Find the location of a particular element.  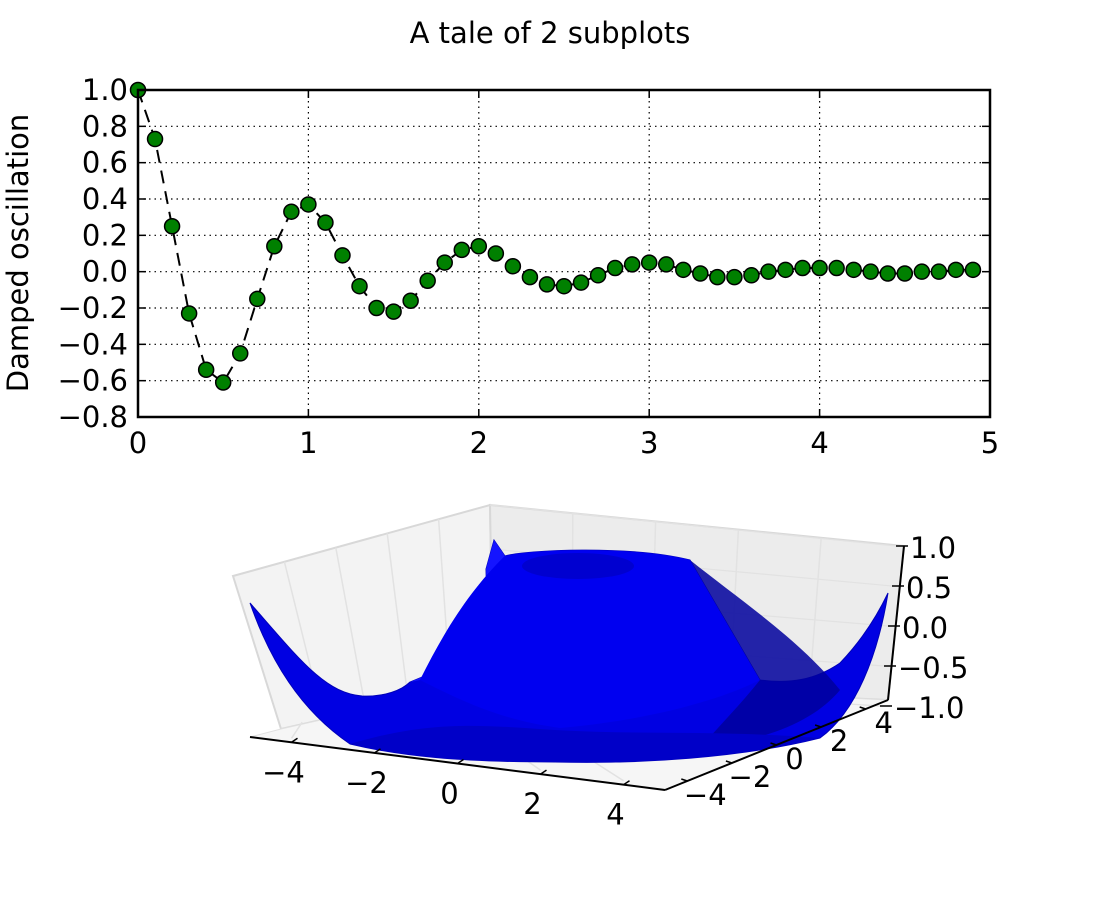

x-tick-label-3d: 2 is located at coordinates (532, 804).